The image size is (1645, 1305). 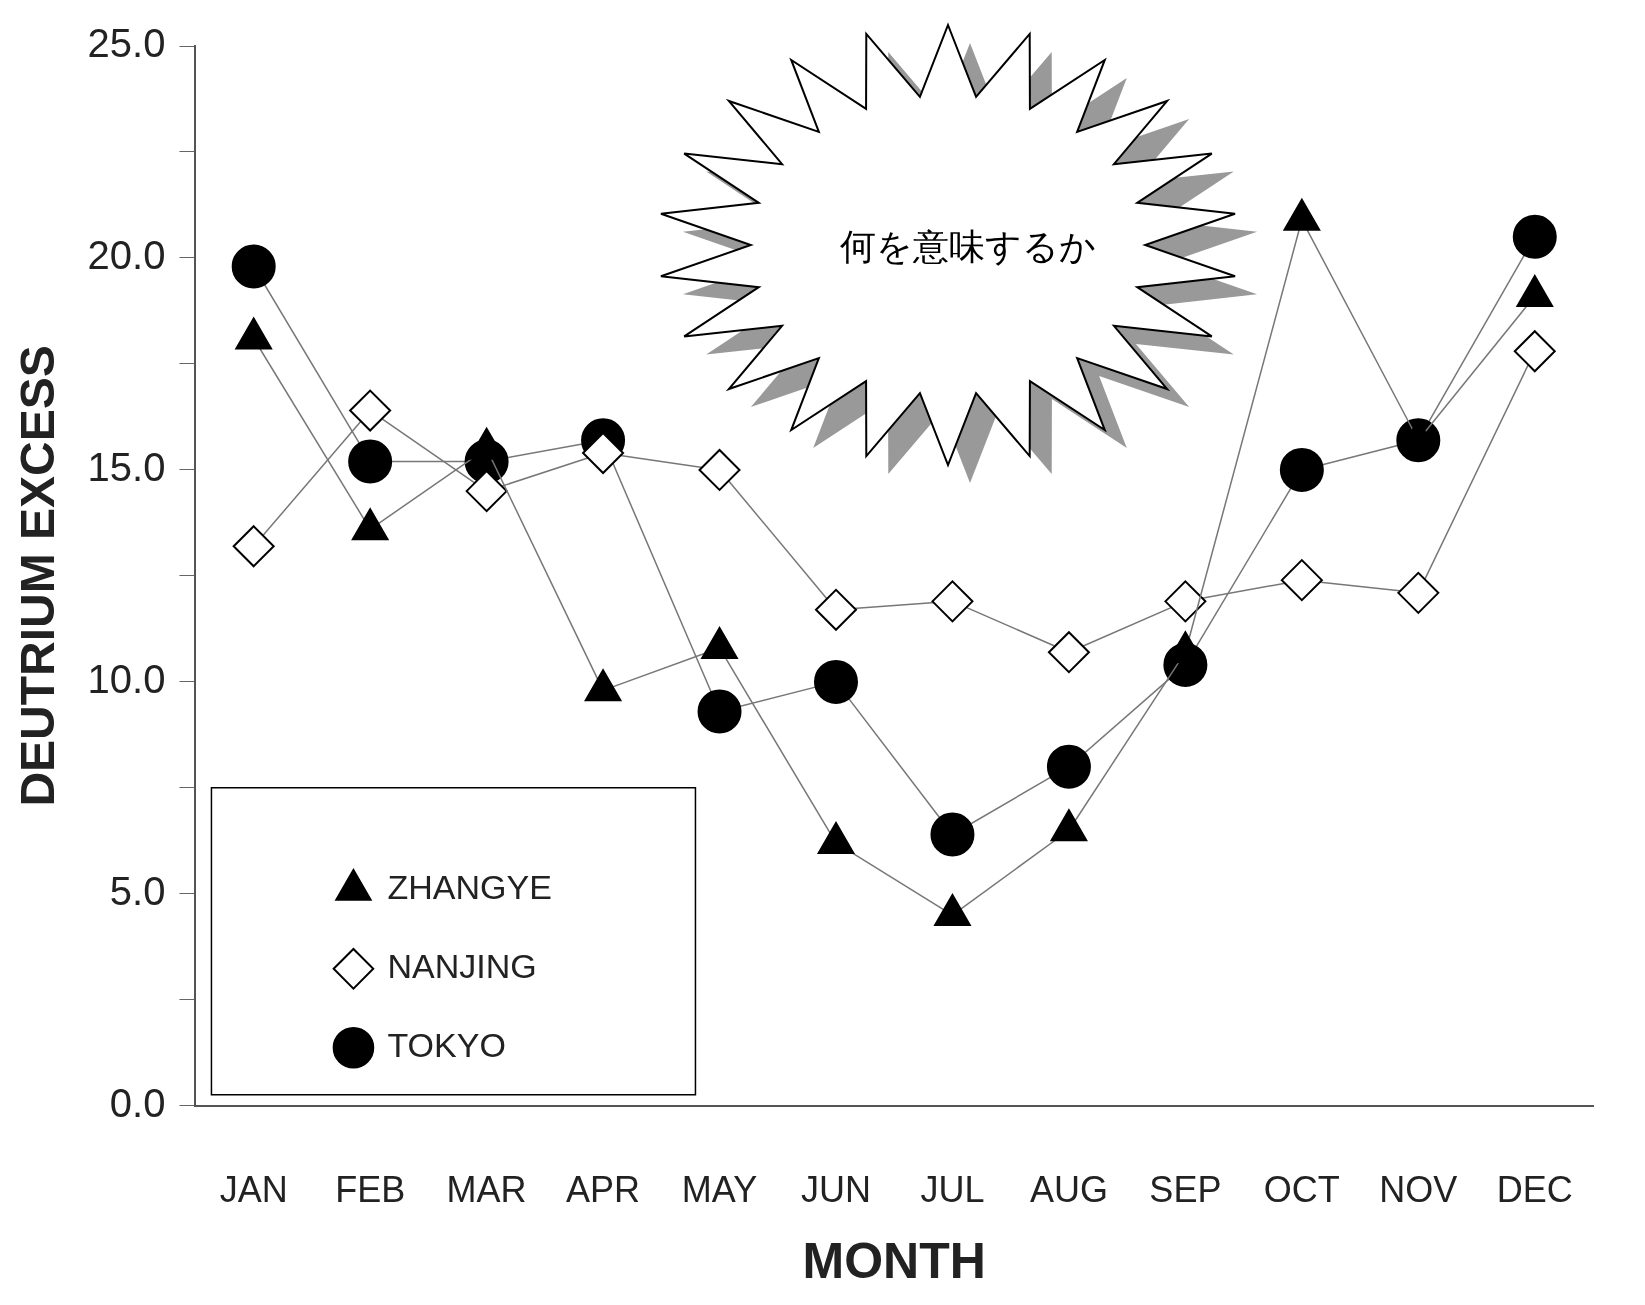 What do you see at coordinates (952, 1190) in the screenshot?
I see `x-tick-label: JUL` at bounding box center [952, 1190].